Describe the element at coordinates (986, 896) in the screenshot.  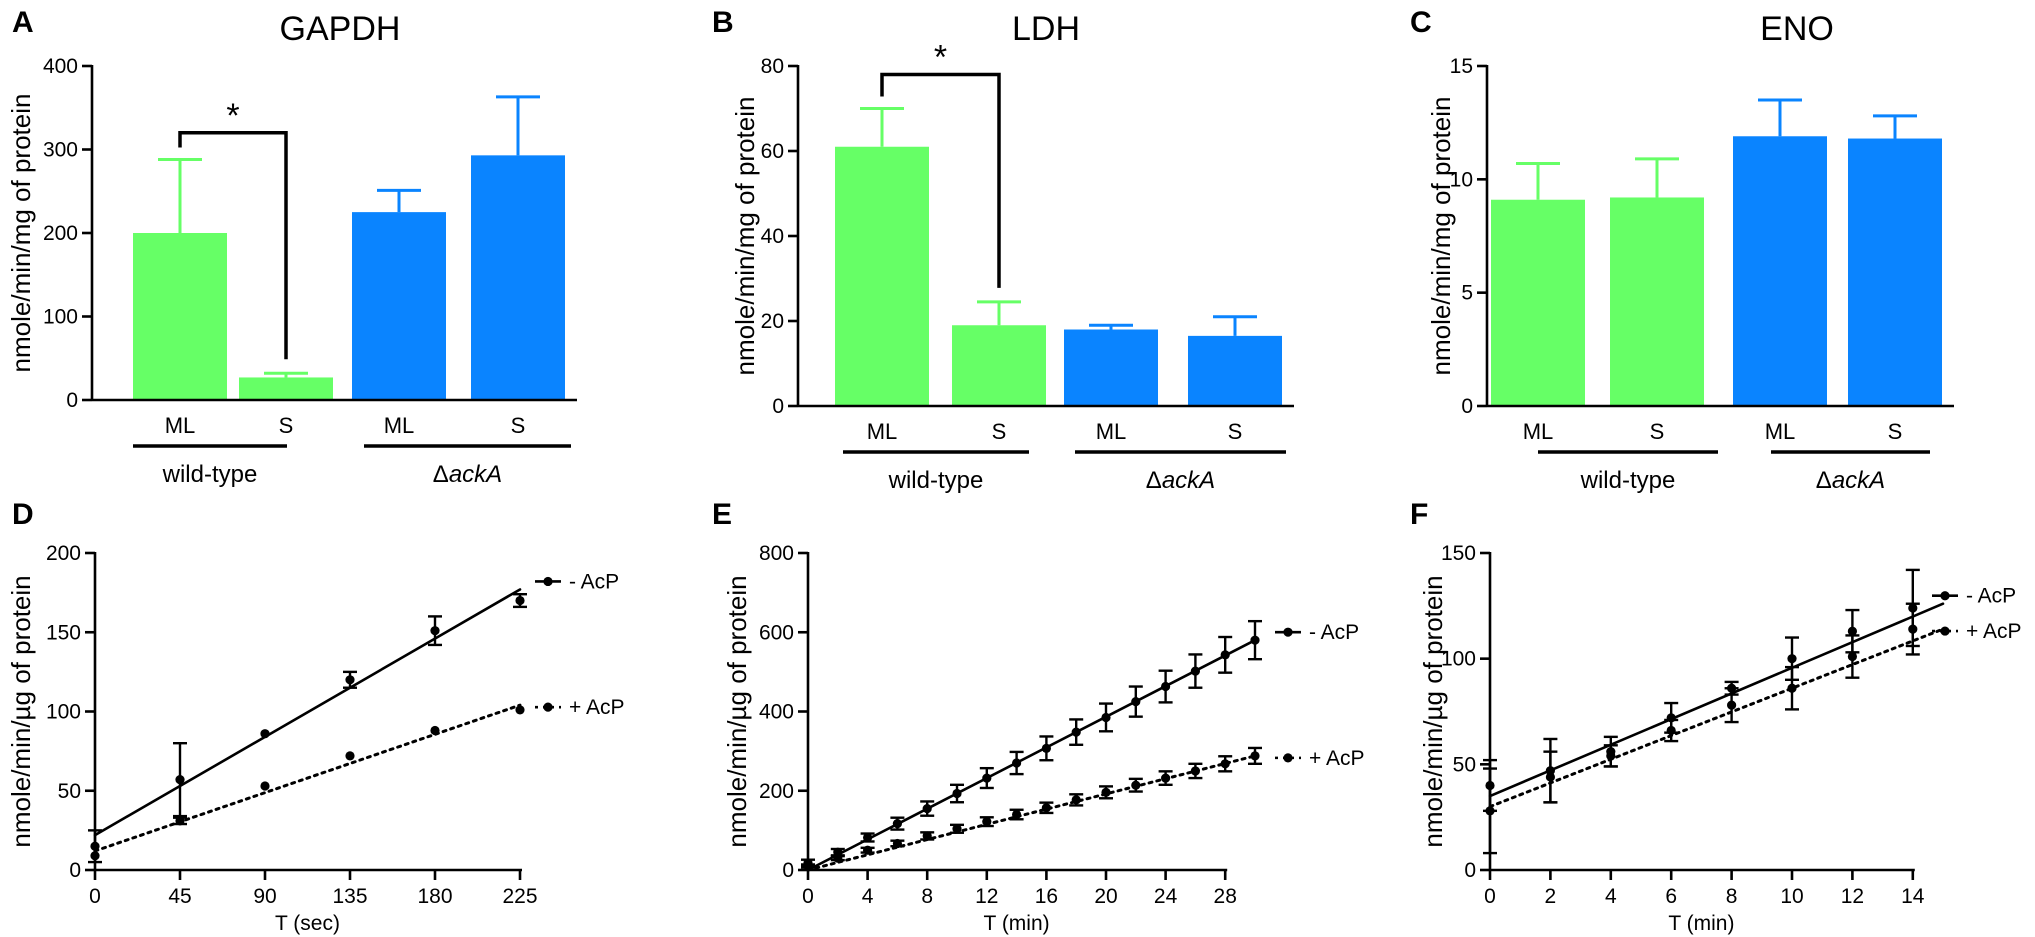
I see `x-tick-label: 12` at that location.